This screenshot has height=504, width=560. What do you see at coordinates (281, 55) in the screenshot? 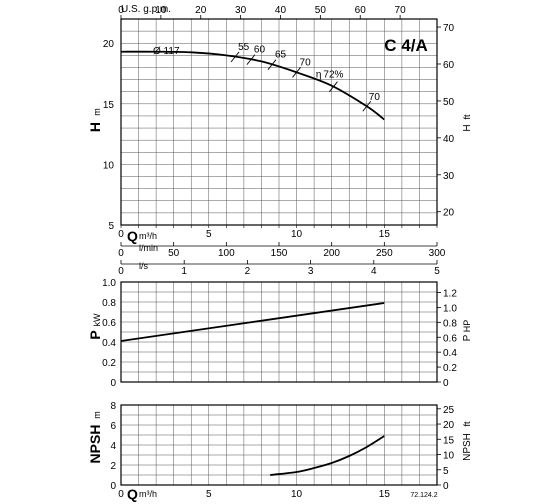
I see `efficiency-mark-label: 65` at bounding box center [281, 55].